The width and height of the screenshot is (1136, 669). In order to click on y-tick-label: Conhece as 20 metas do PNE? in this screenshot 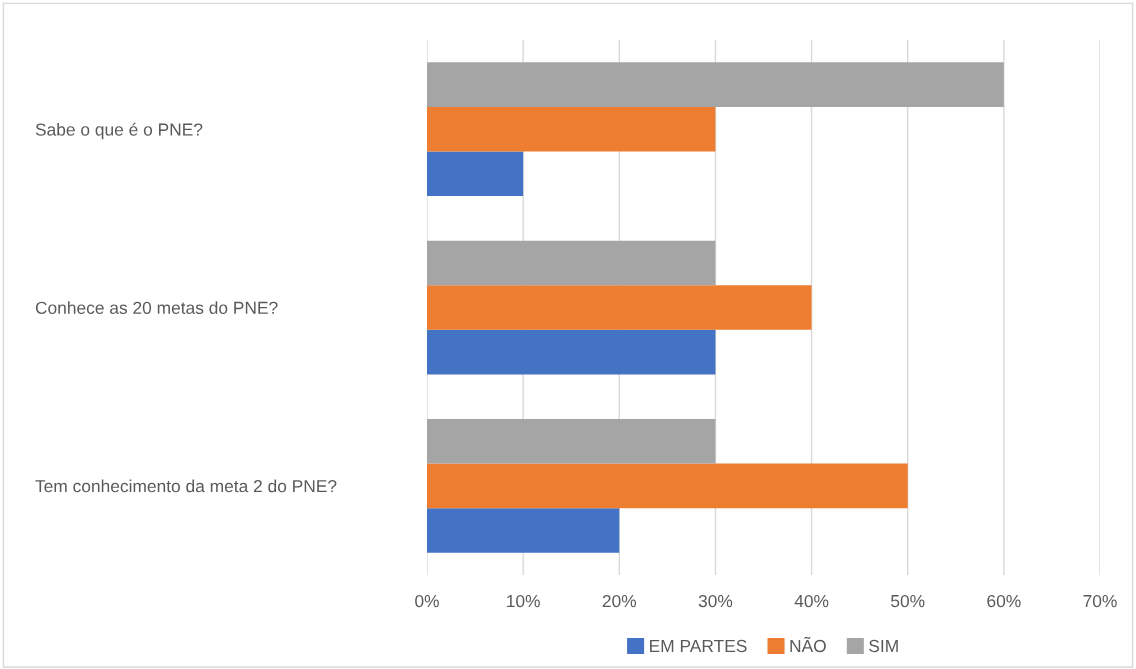, I will do `click(156, 307)`.